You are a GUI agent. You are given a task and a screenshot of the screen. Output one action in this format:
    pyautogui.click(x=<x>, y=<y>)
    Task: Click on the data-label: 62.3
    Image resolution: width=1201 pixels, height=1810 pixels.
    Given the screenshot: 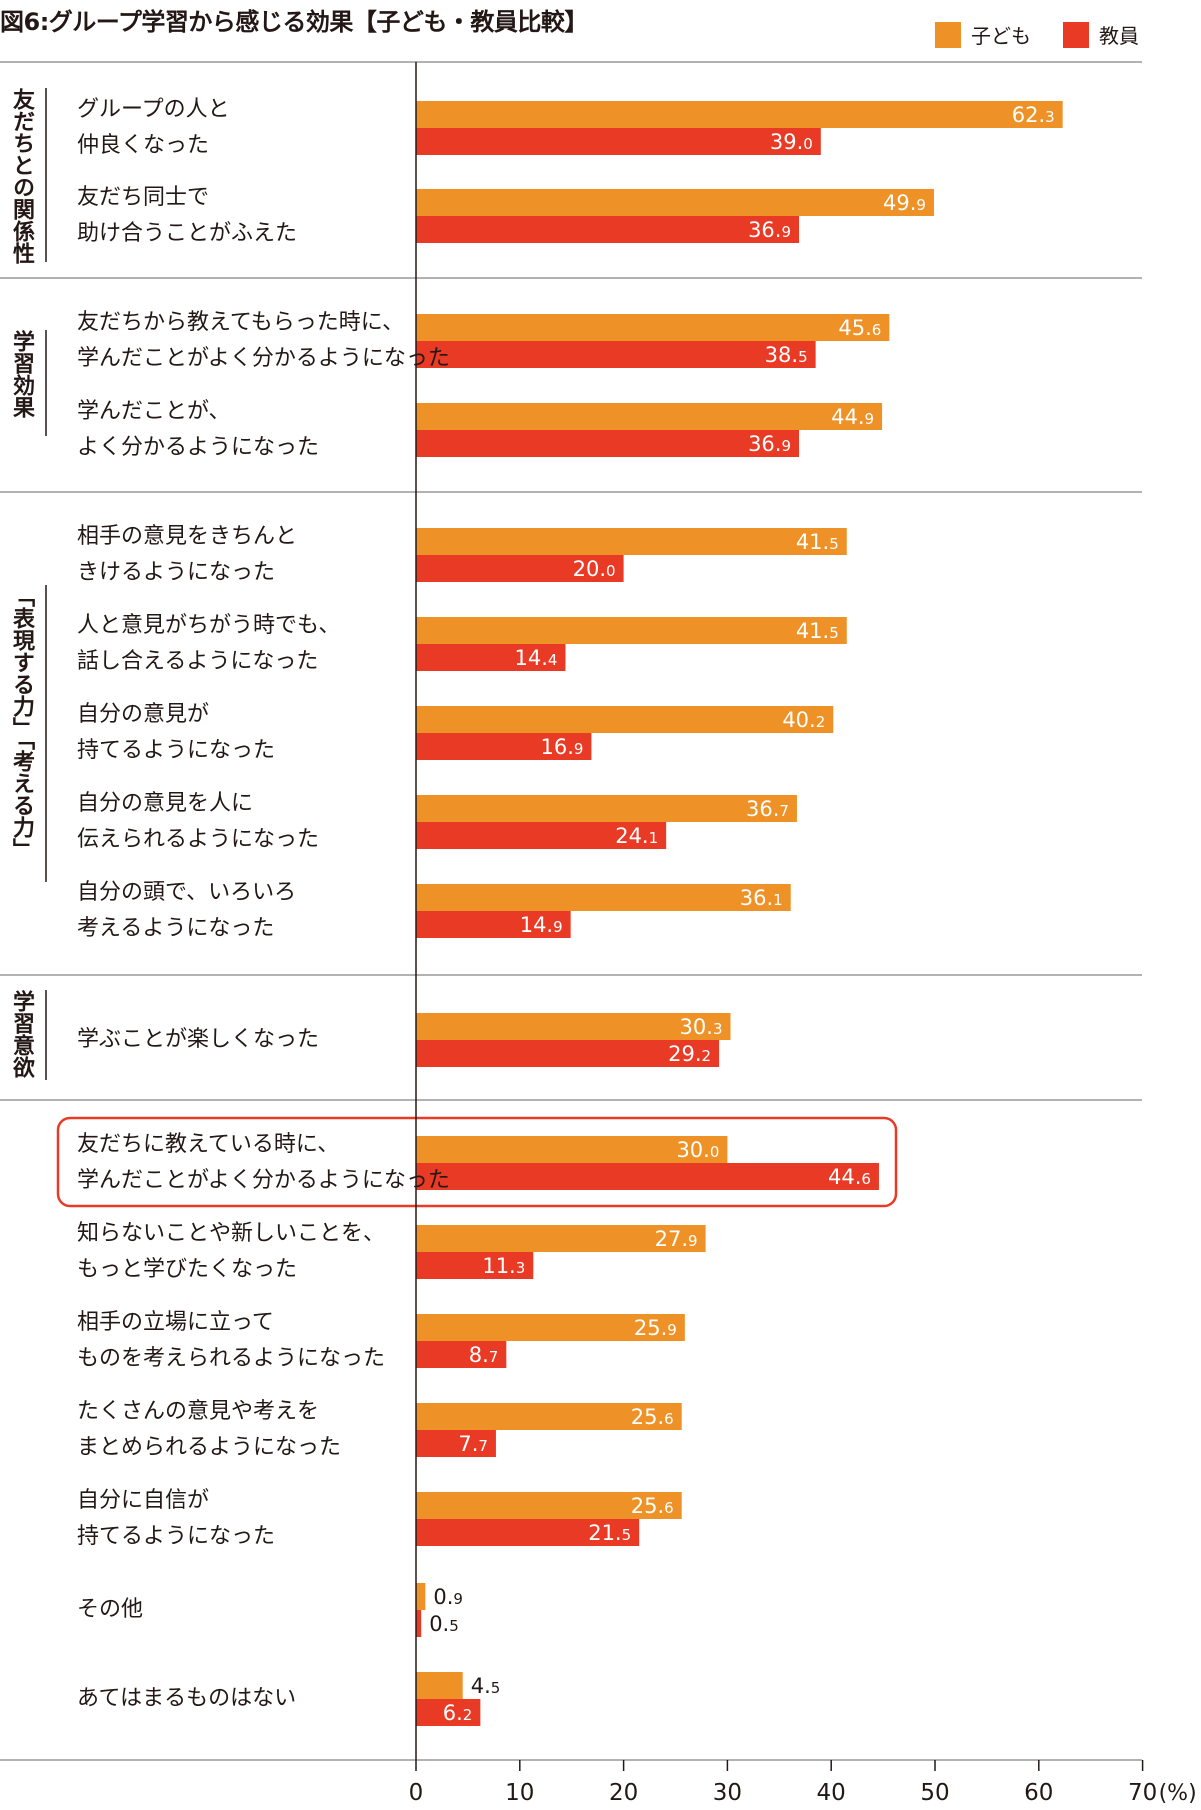 What is the action you would take?
    pyautogui.click(x=1033, y=115)
    